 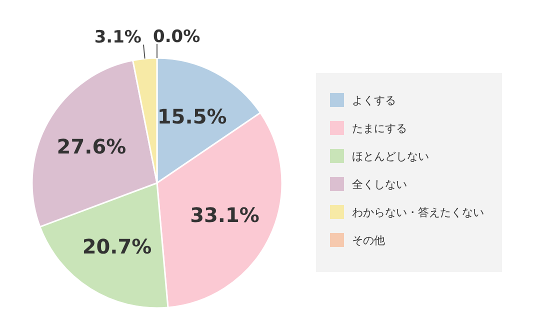 I want to click on text: 0.0%, so click(x=176, y=37).